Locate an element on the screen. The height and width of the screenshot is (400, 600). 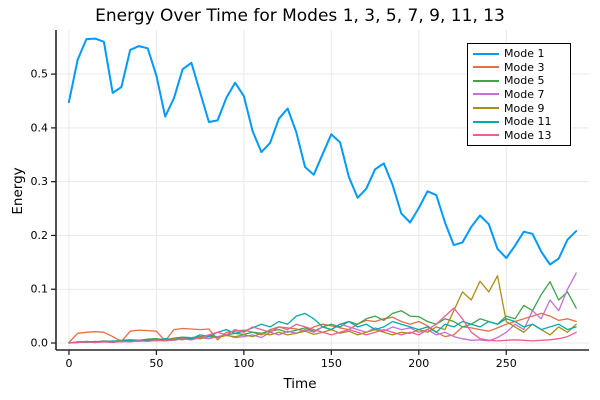
legend-item-mode-1: Mode 1 is located at coordinates (520, 53).